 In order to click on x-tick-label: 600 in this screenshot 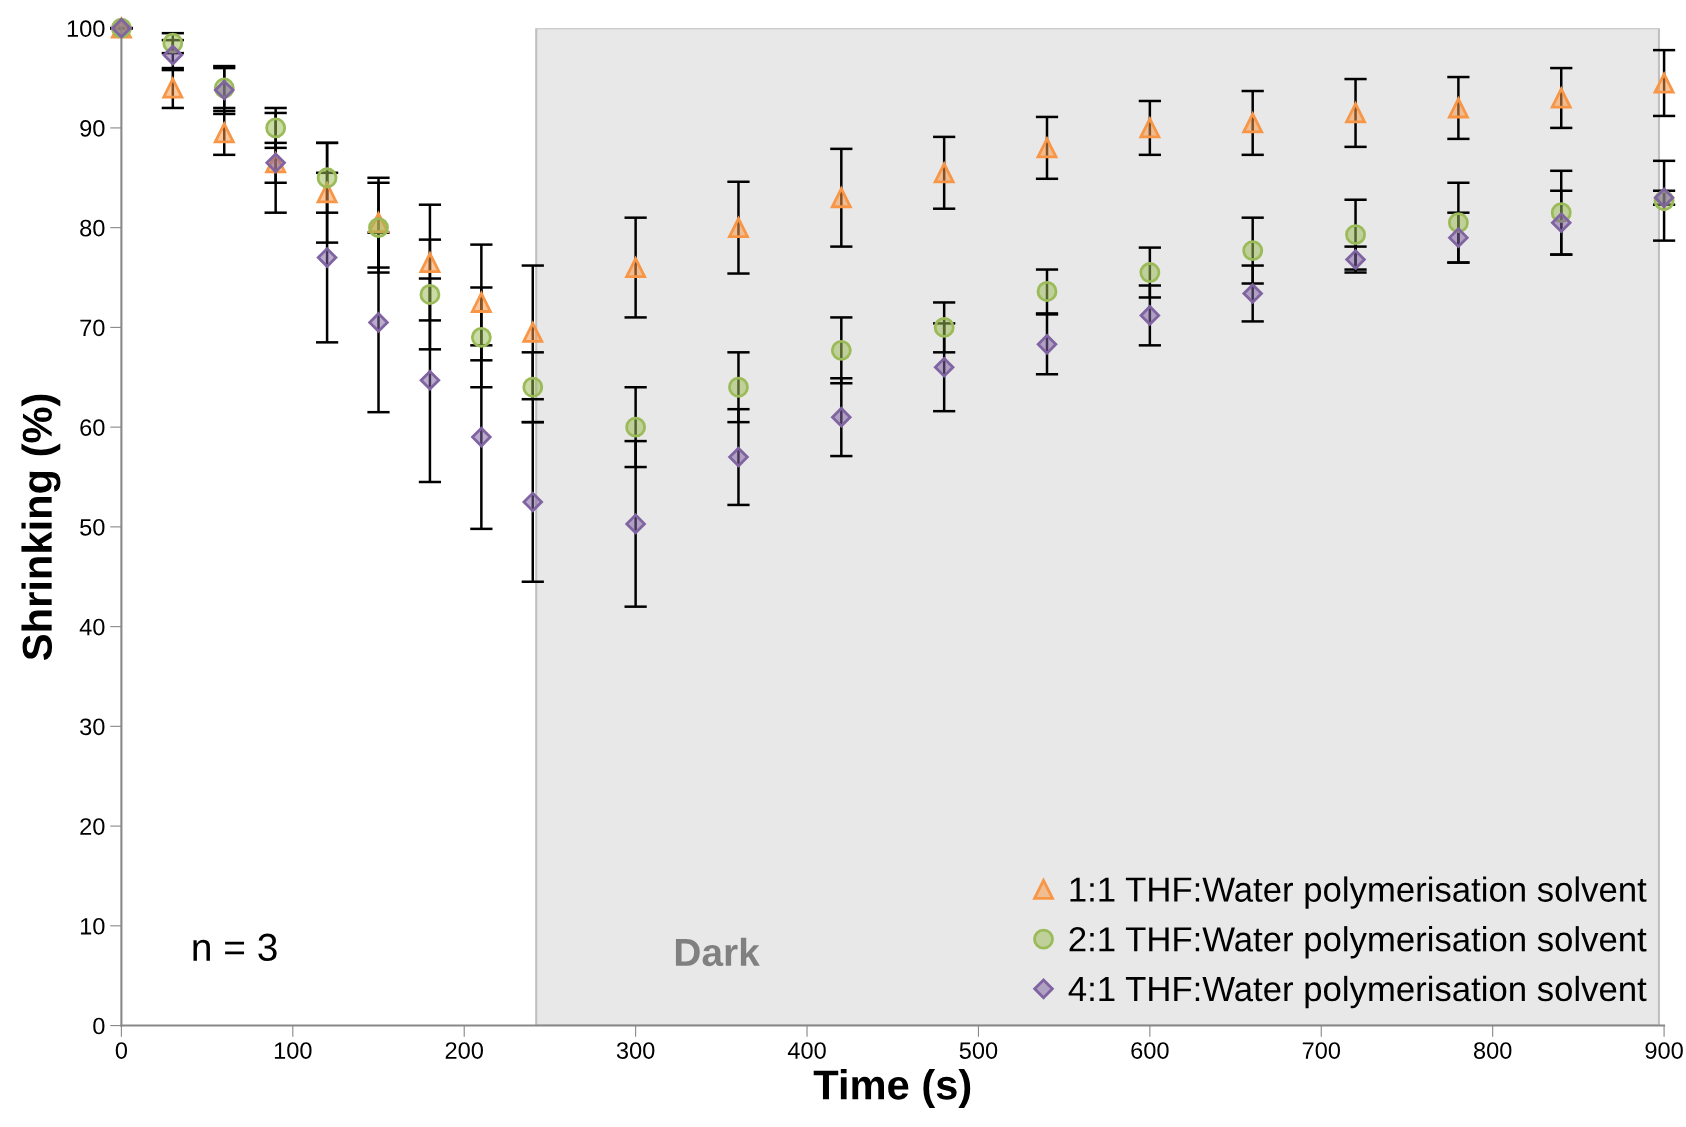, I will do `click(1150, 1050)`.